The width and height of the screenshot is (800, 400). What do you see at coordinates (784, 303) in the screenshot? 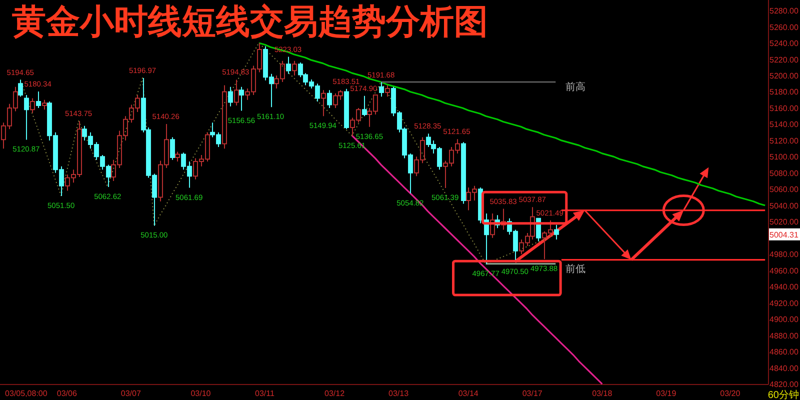
I see `y-tick-label: 4920.00` at bounding box center [784, 303].